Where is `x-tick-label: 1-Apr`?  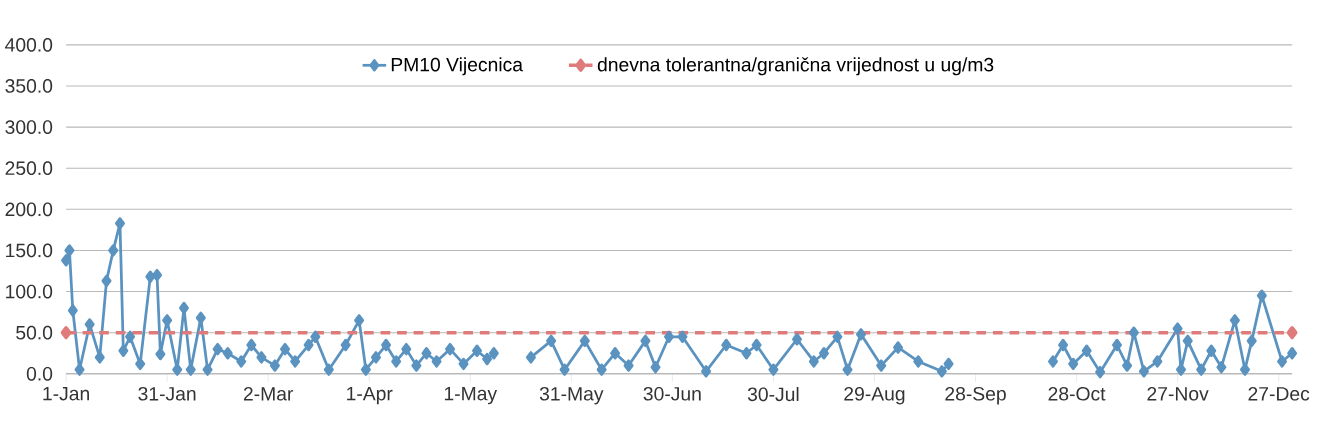
x-tick-label: 1-Apr is located at coordinates (370, 396).